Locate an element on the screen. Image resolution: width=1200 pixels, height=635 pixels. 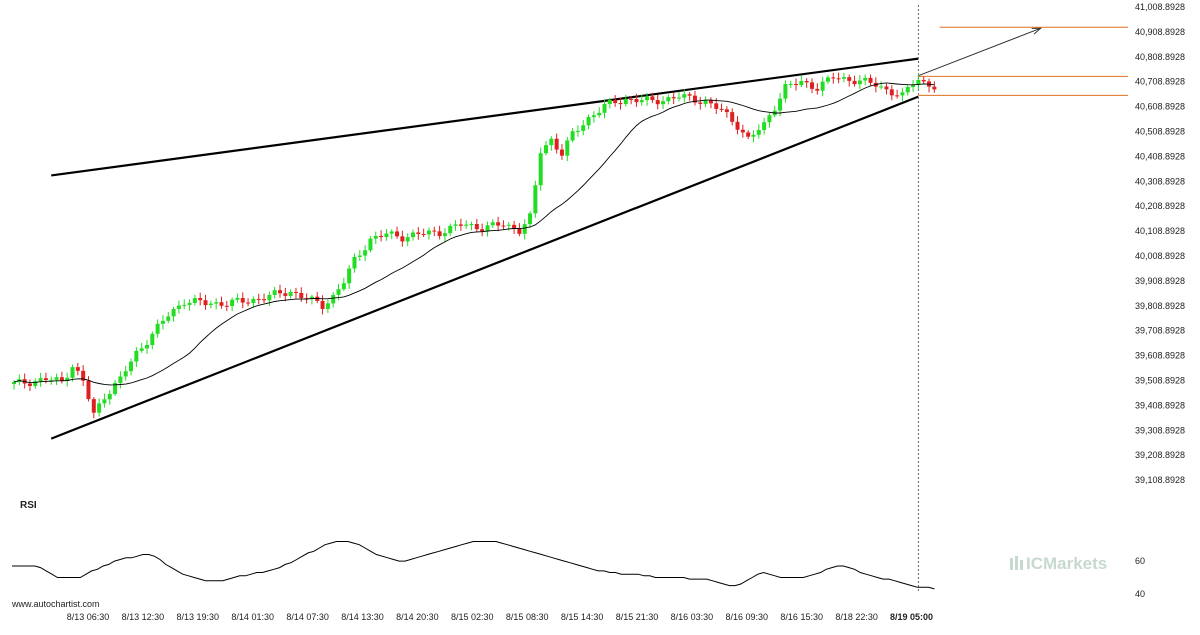
footer-source: www.autochartist.com is located at coordinates (55, 604).